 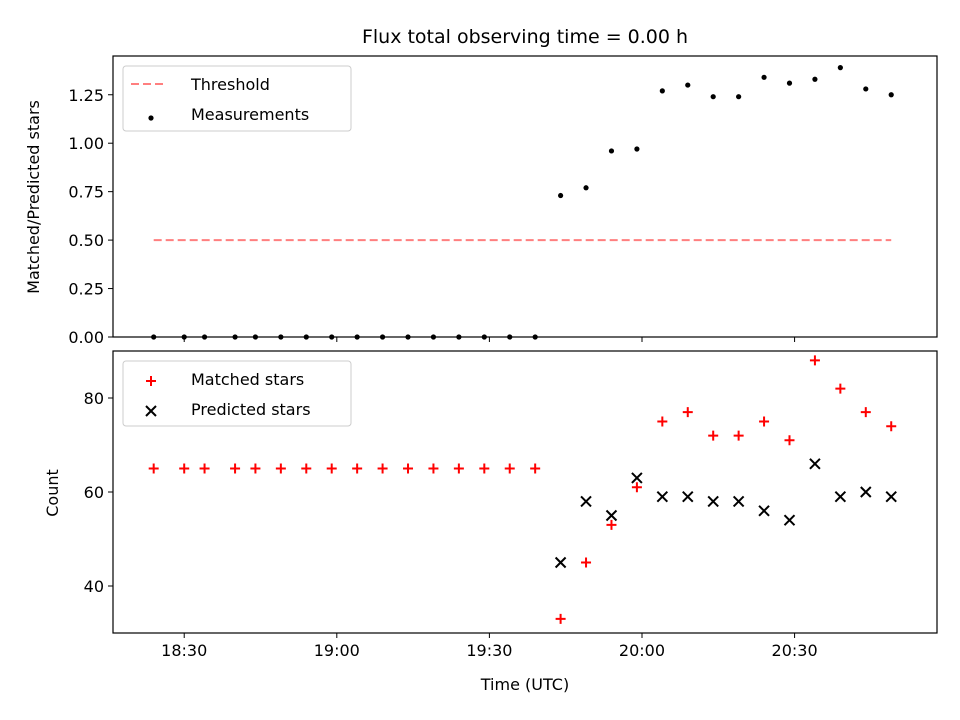 I want to click on y-tick-label: 0.75, so click(x=86, y=192).